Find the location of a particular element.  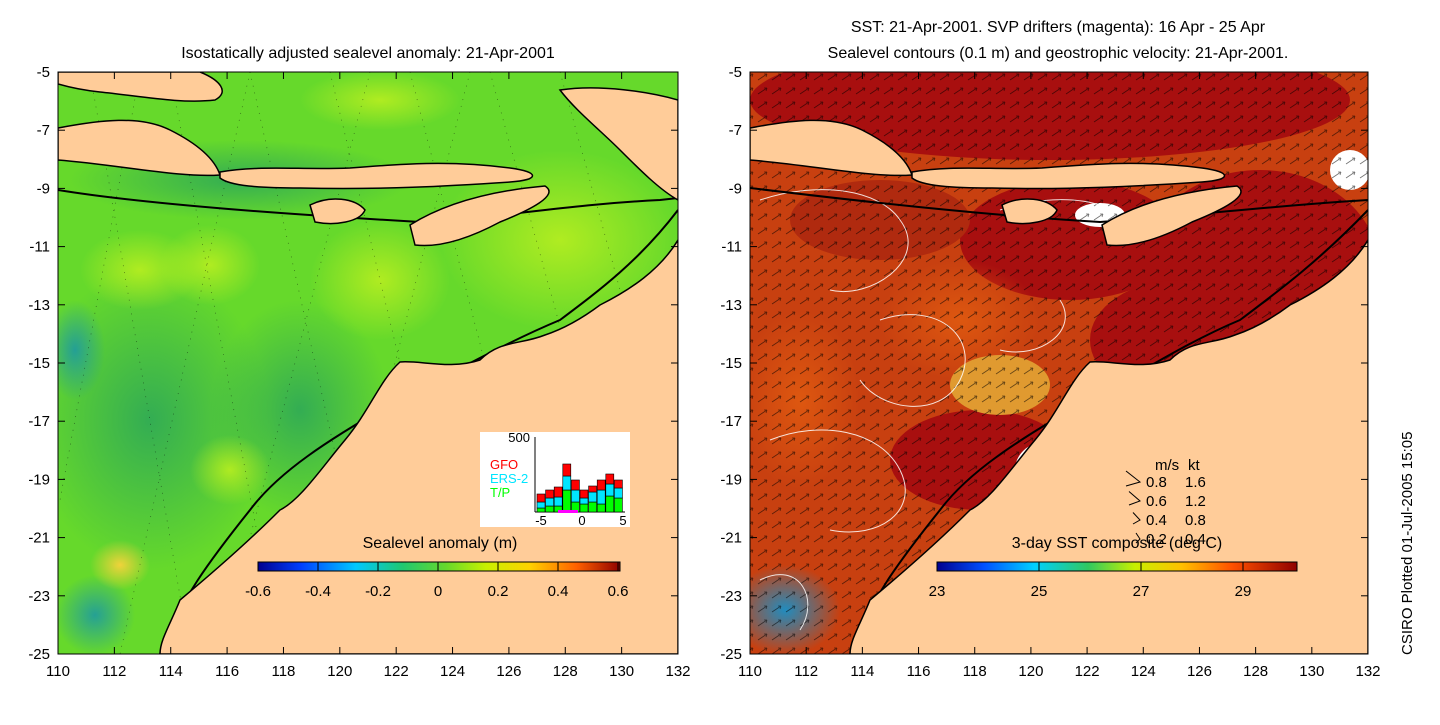

land-north-islands is located at coordinates (618, 144).